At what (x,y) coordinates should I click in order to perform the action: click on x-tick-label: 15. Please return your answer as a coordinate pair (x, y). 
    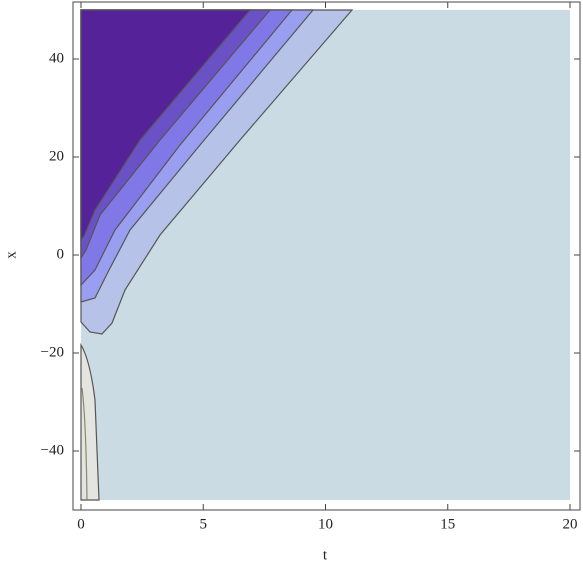
    Looking at the image, I should click on (447, 524).